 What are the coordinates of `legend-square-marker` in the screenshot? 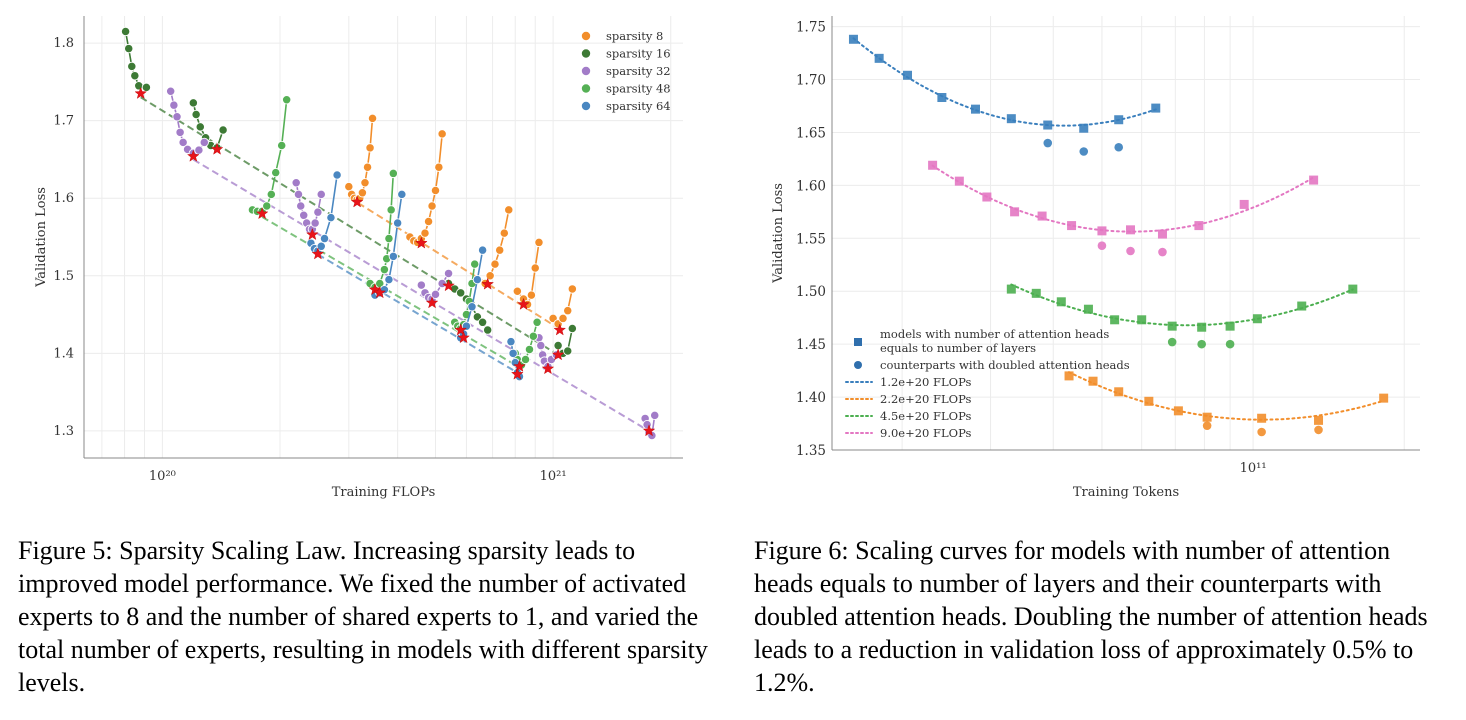 It's located at (858, 342).